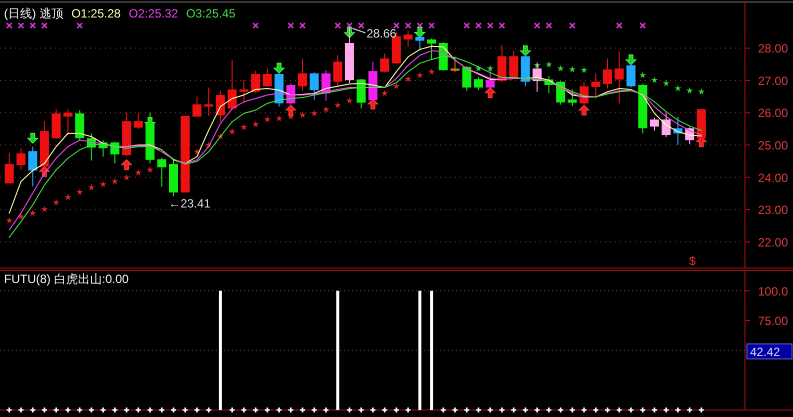 This screenshot has width=793, height=417. Describe the element at coordinates (773, 210) in the screenshot. I see `y-tick-label: 23.00` at that location.